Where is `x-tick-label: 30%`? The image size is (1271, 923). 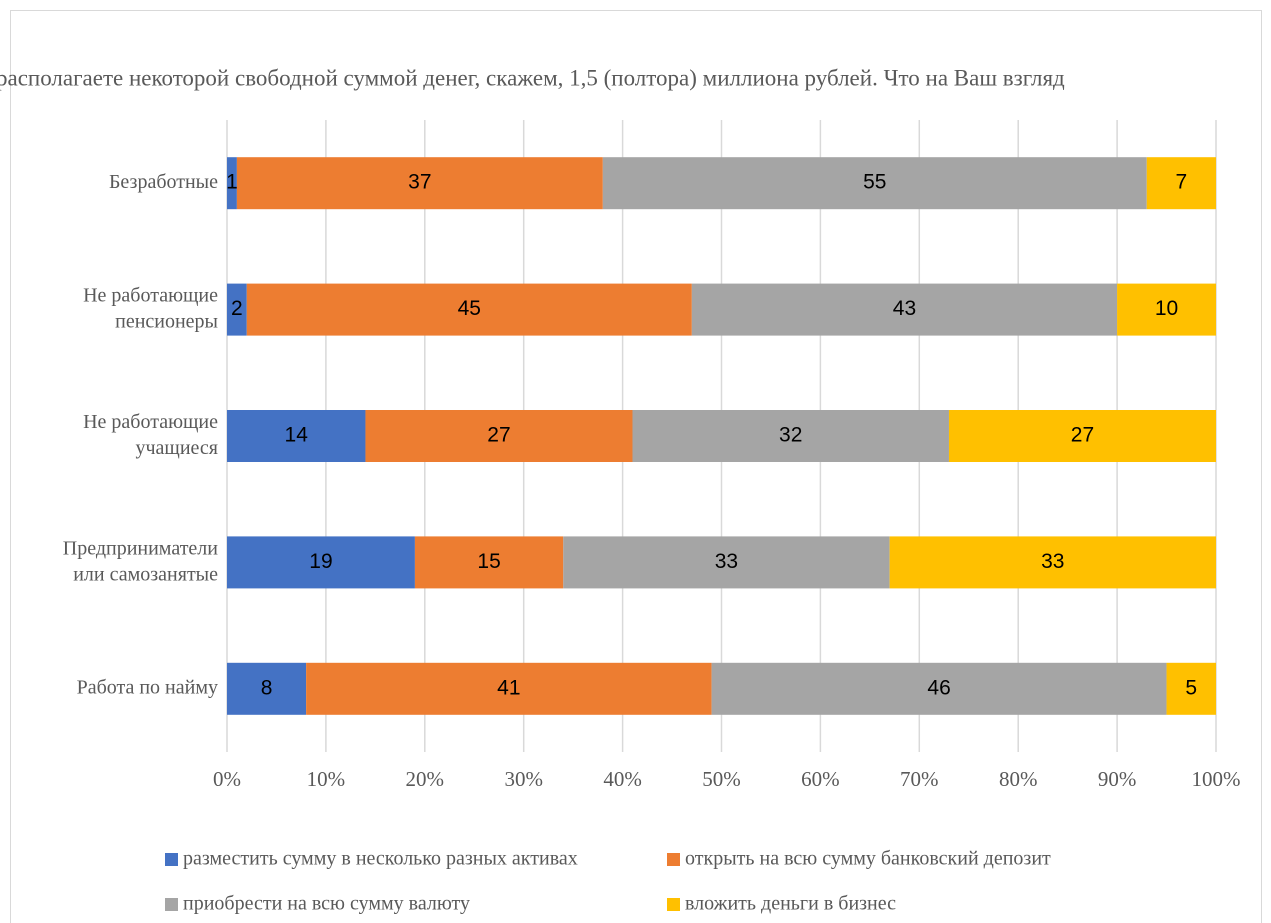 x-tick-label: 30% is located at coordinates (523, 779).